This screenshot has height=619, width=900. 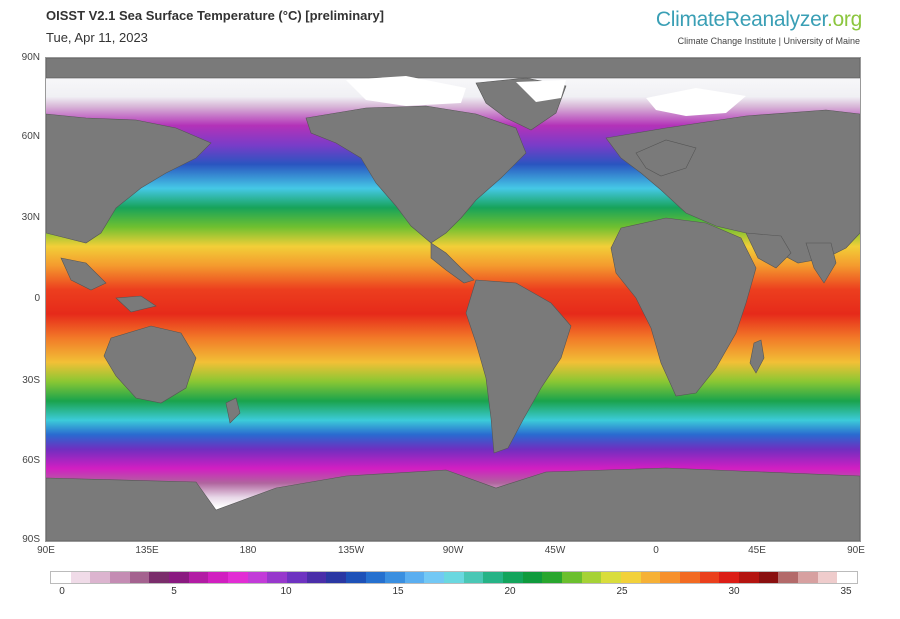 I want to click on sea-ice, so click(x=546, y=96).